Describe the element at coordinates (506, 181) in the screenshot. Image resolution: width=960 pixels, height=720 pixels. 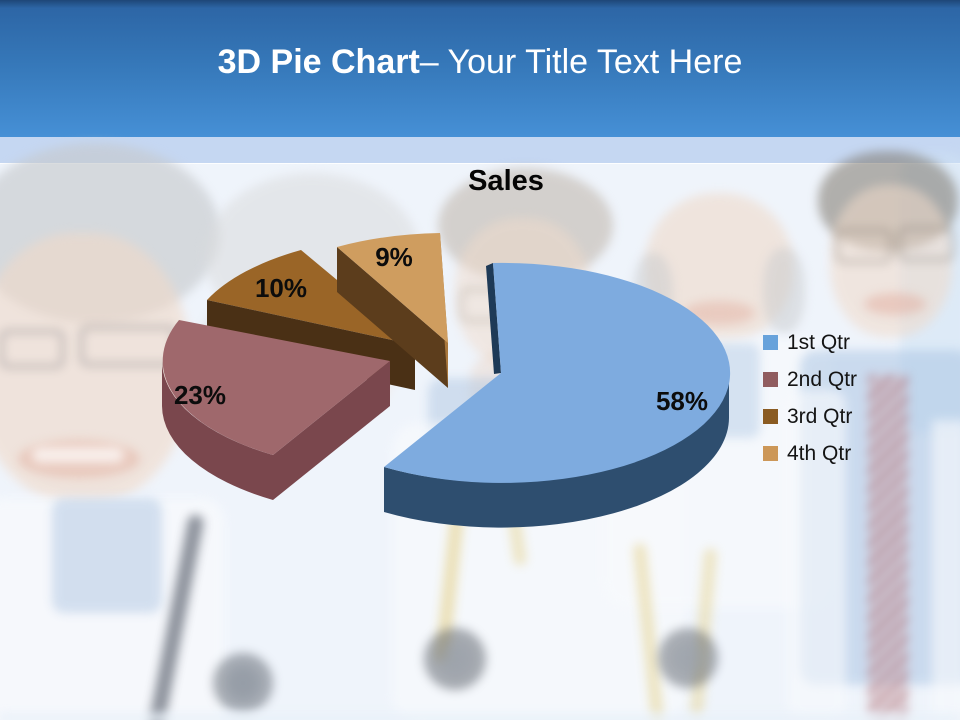
I see `chart-title: Sales` at that location.